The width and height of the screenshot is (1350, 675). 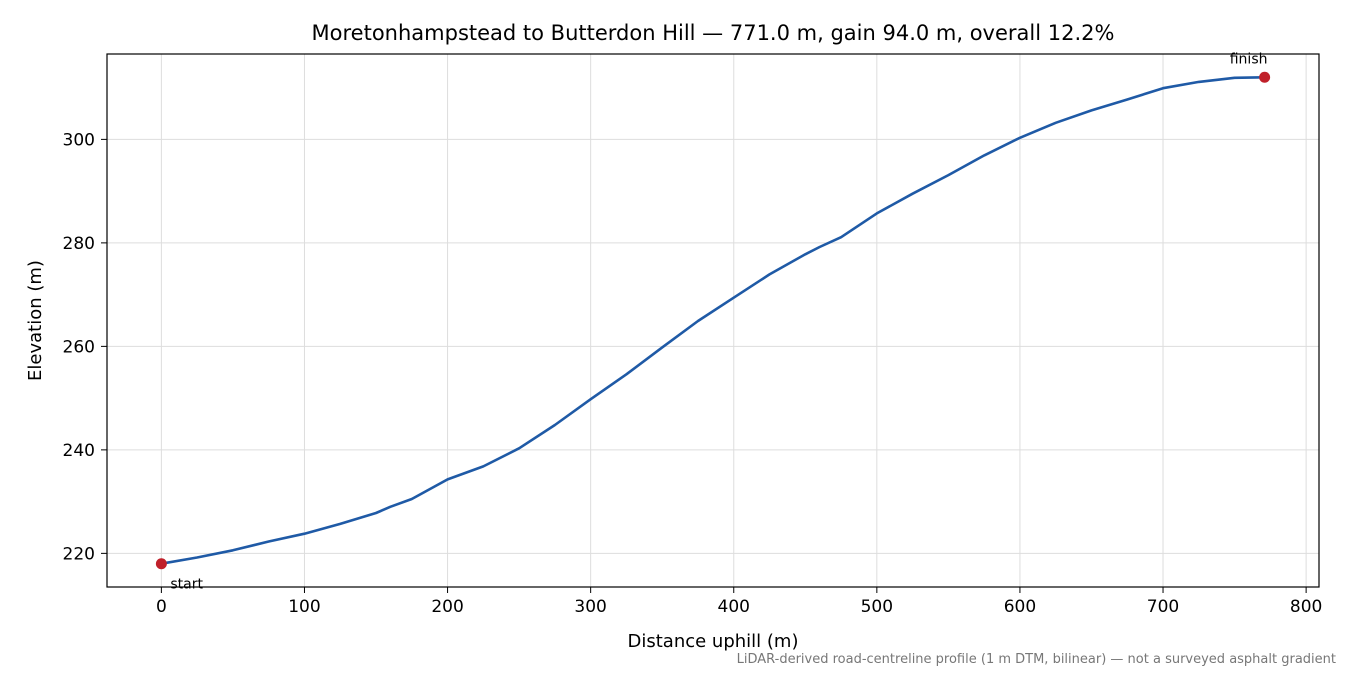 What do you see at coordinates (590, 607) in the screenshot?
I see `x-tick-label: 300` at bounding box center [590, 607].